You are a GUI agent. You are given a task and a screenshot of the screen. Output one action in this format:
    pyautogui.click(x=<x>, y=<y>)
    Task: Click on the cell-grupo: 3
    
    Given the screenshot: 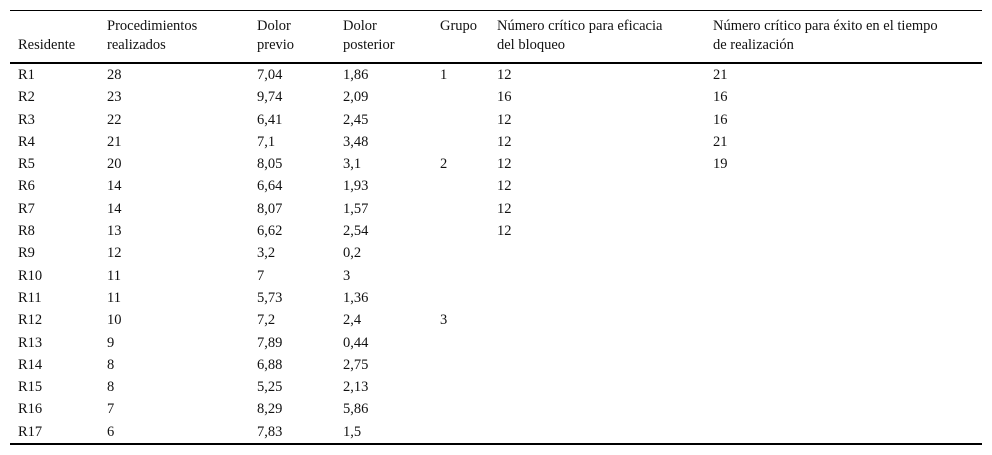 What is the action you would take?
    pyautogui.click(x=444, y=320)
    